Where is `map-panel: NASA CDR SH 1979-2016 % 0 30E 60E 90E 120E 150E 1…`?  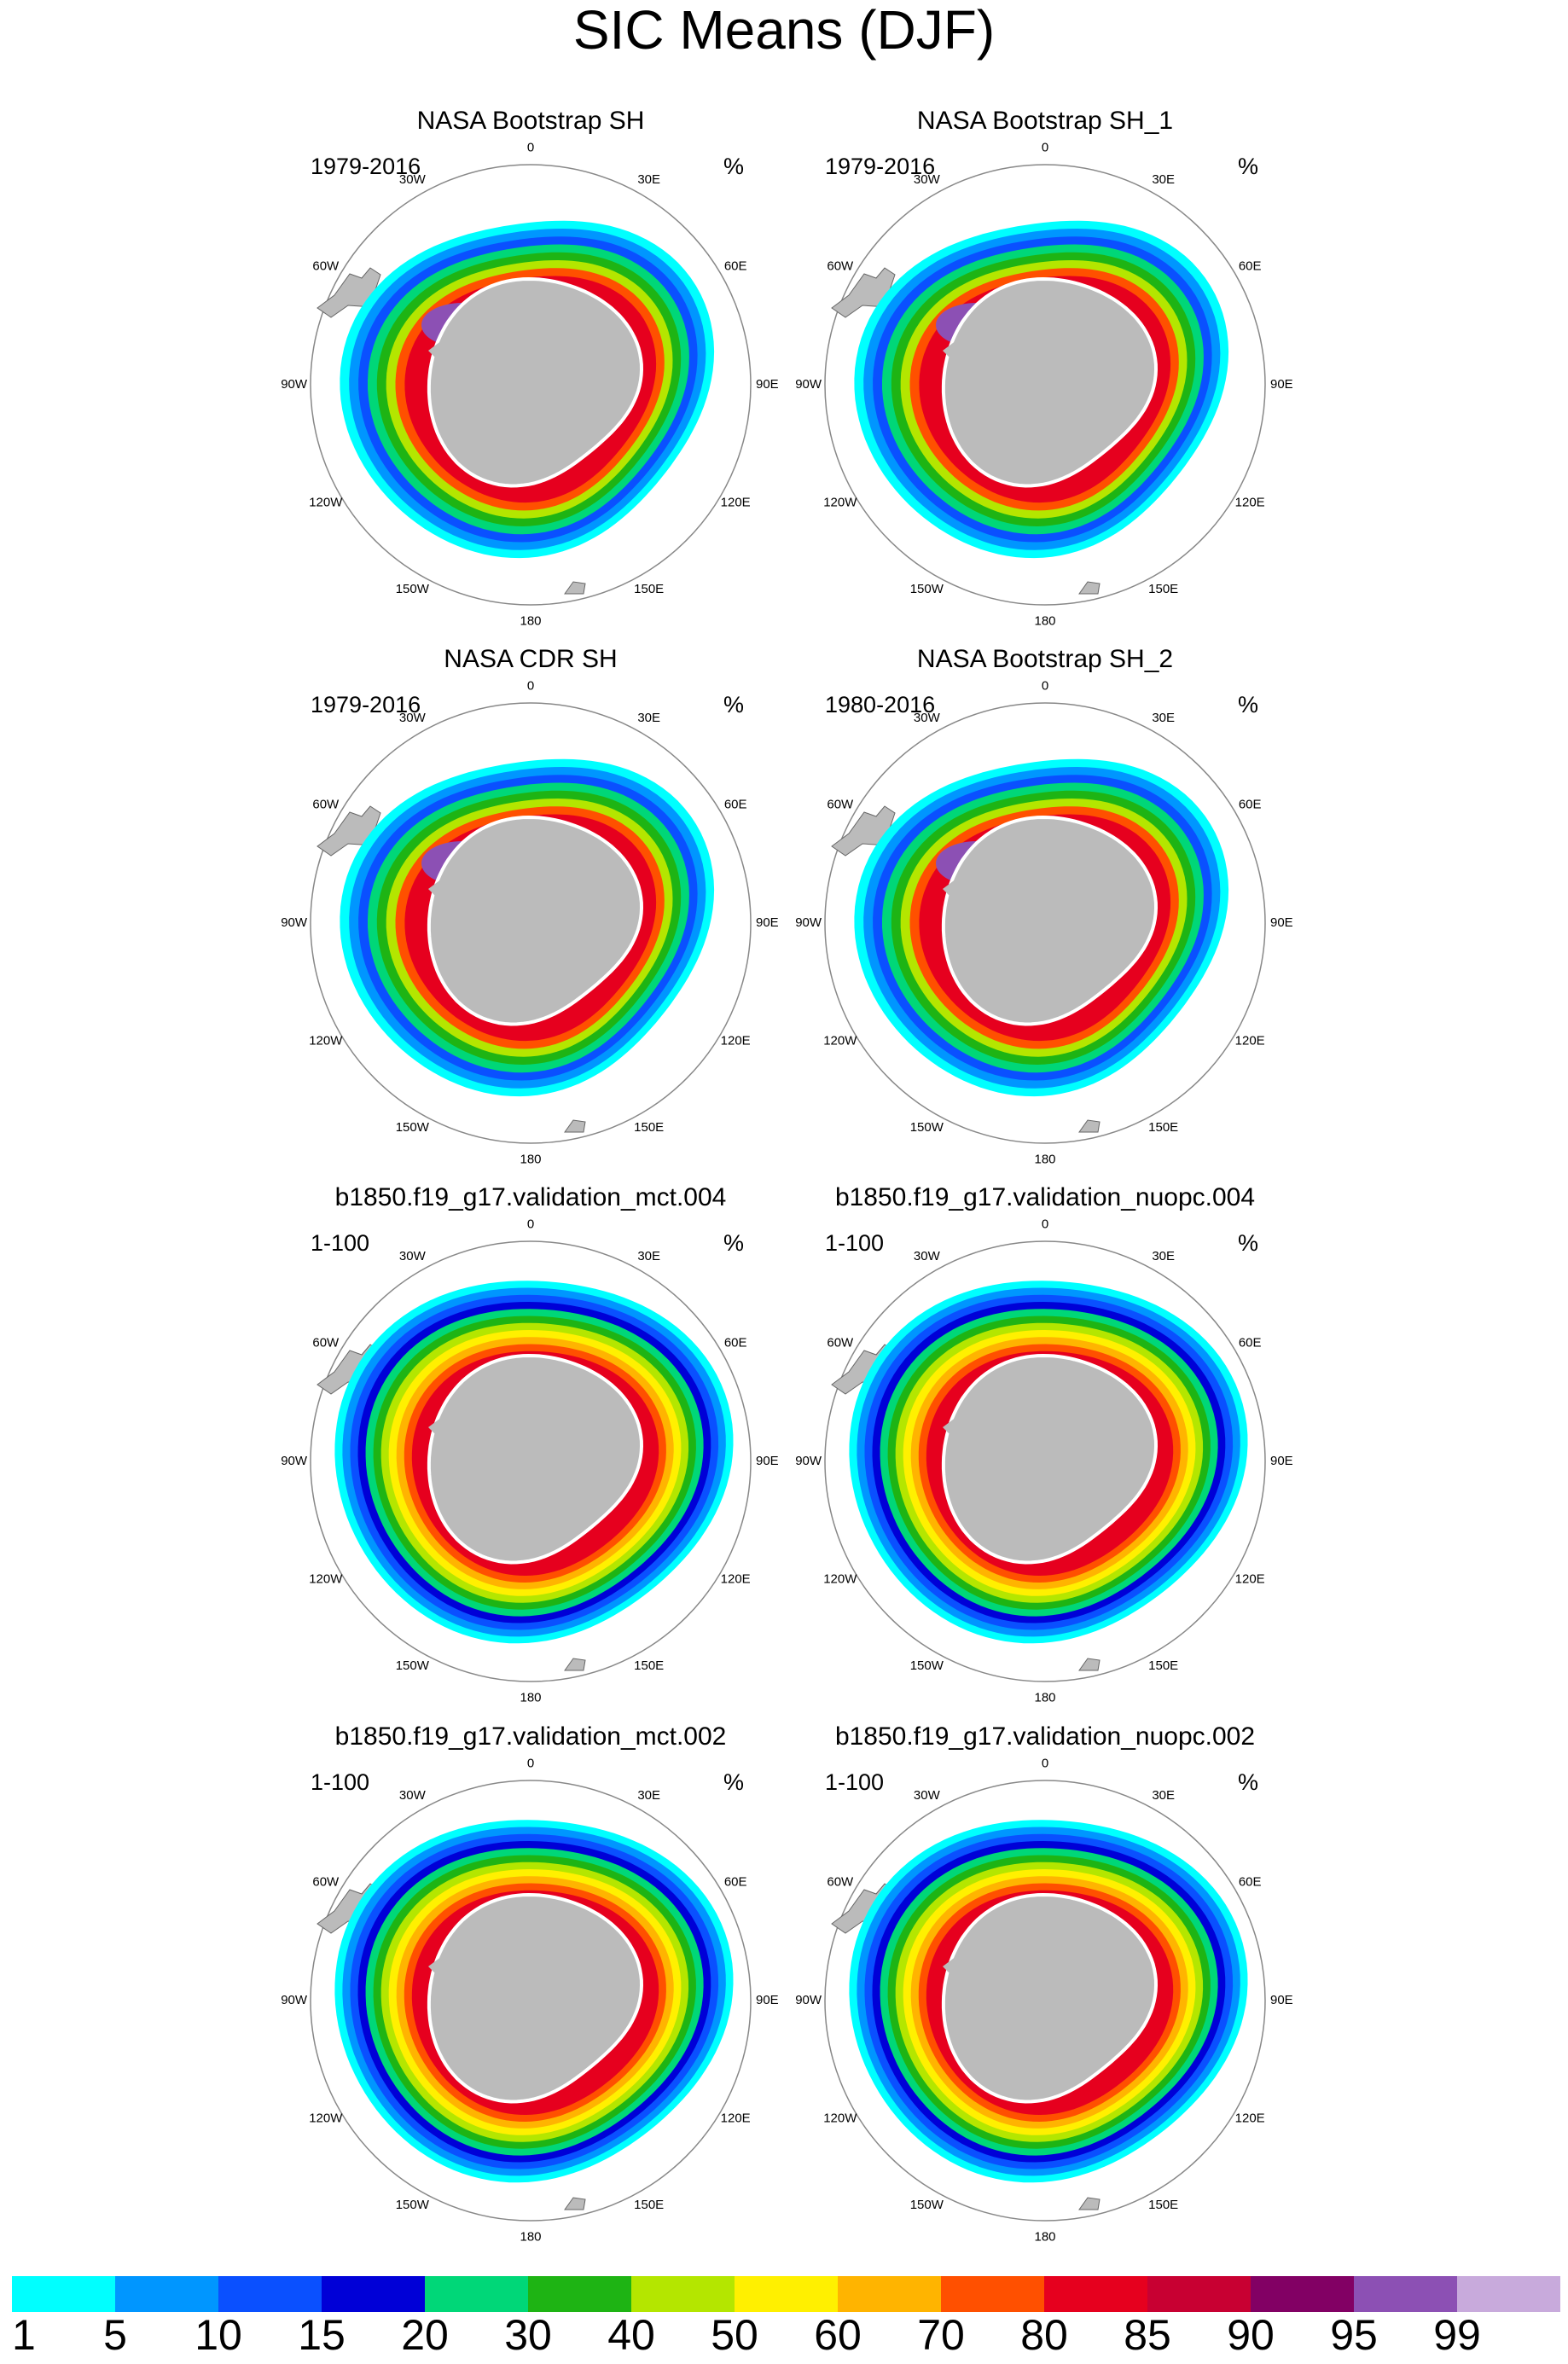
map-panel: NASA CDR SH 1979-2016 % 0 30E 60E 90E 120E 150E 1… is located at coordinates (529, 905).